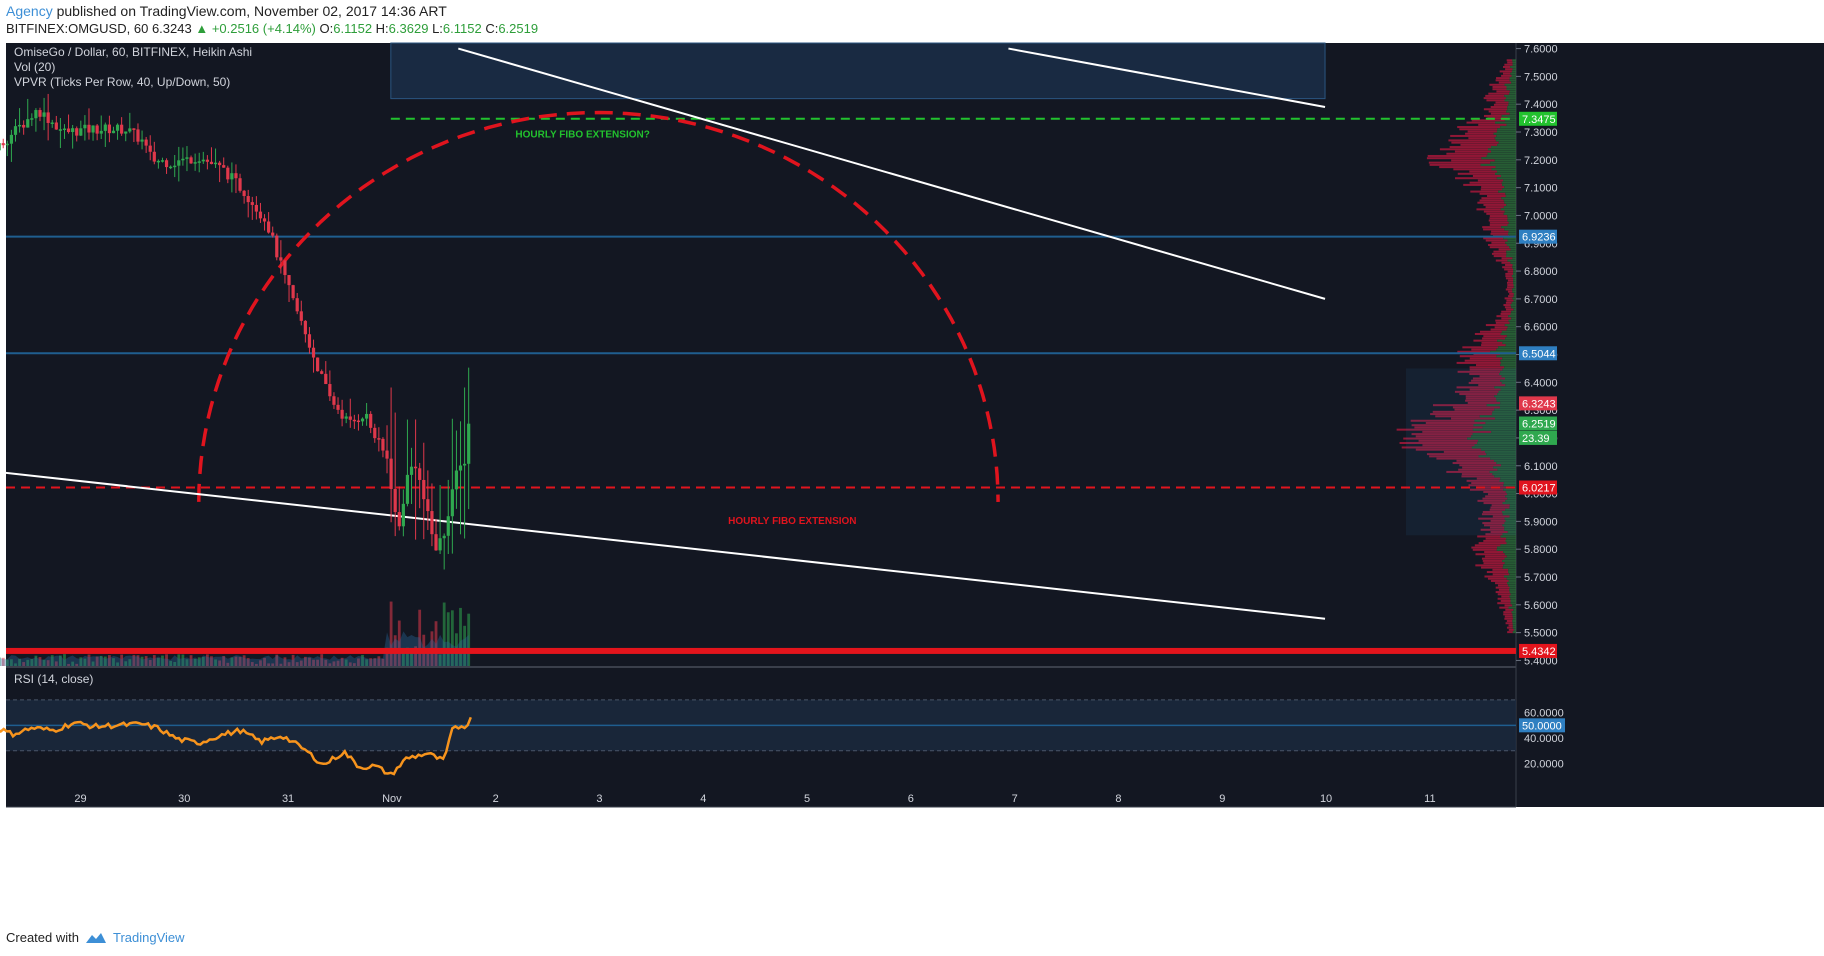 This screenshot has width=1824, height=956. I want to click on close-label: C:, so click(492, 28).